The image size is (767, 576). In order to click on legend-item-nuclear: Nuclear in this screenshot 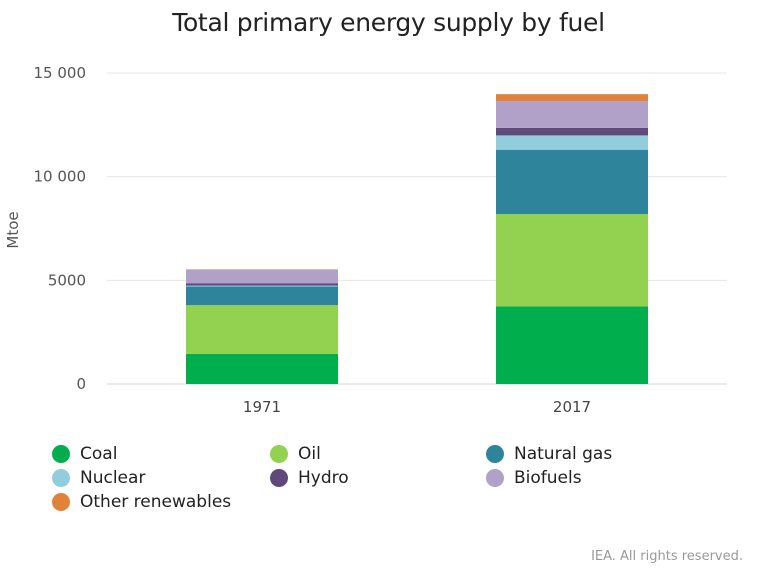, I will do `click(98, 478)`.